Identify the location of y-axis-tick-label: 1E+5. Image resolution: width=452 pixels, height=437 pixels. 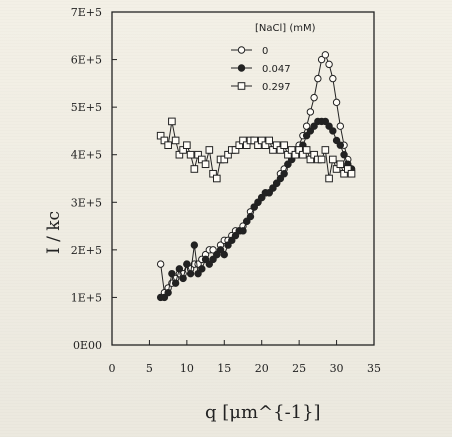
(86, 297).